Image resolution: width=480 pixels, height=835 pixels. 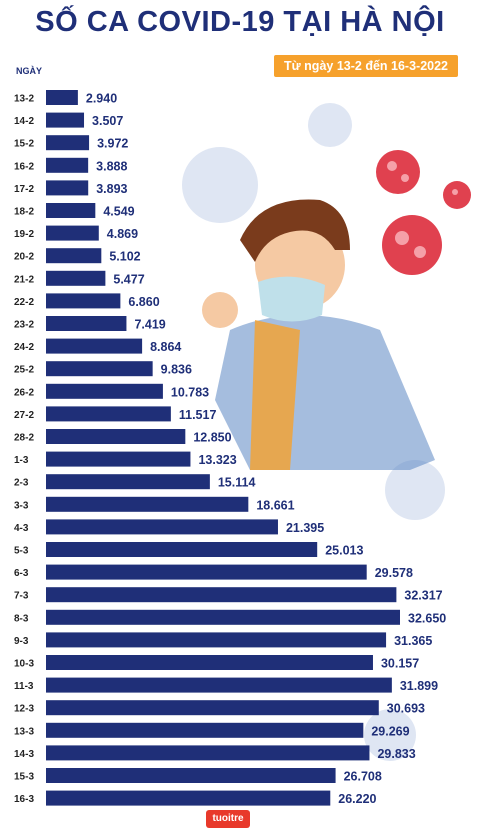 I want to click on value-label: 15.114, so click(x=237, y=483).